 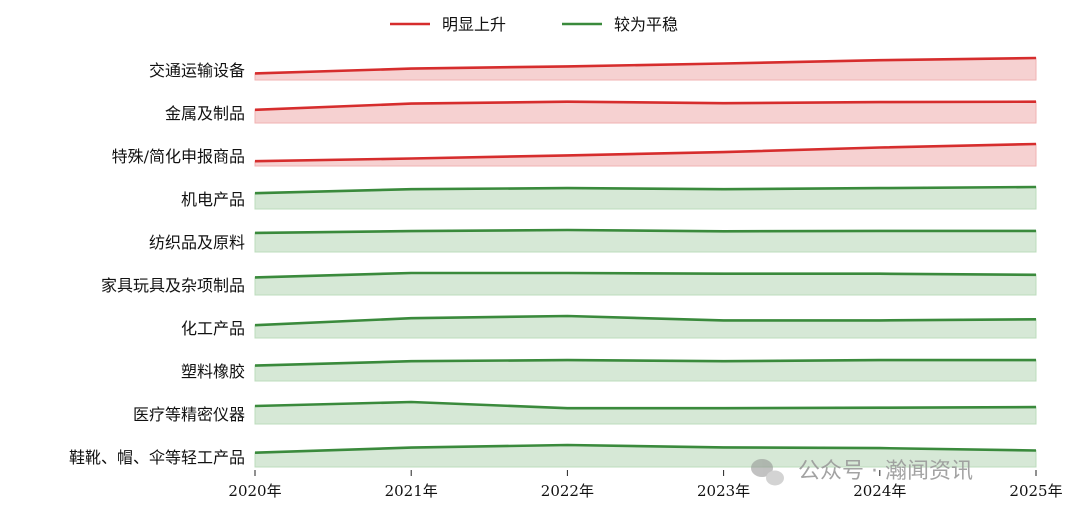 I want to click on x-tick-label: 2023年, so click(x=723, y=491).